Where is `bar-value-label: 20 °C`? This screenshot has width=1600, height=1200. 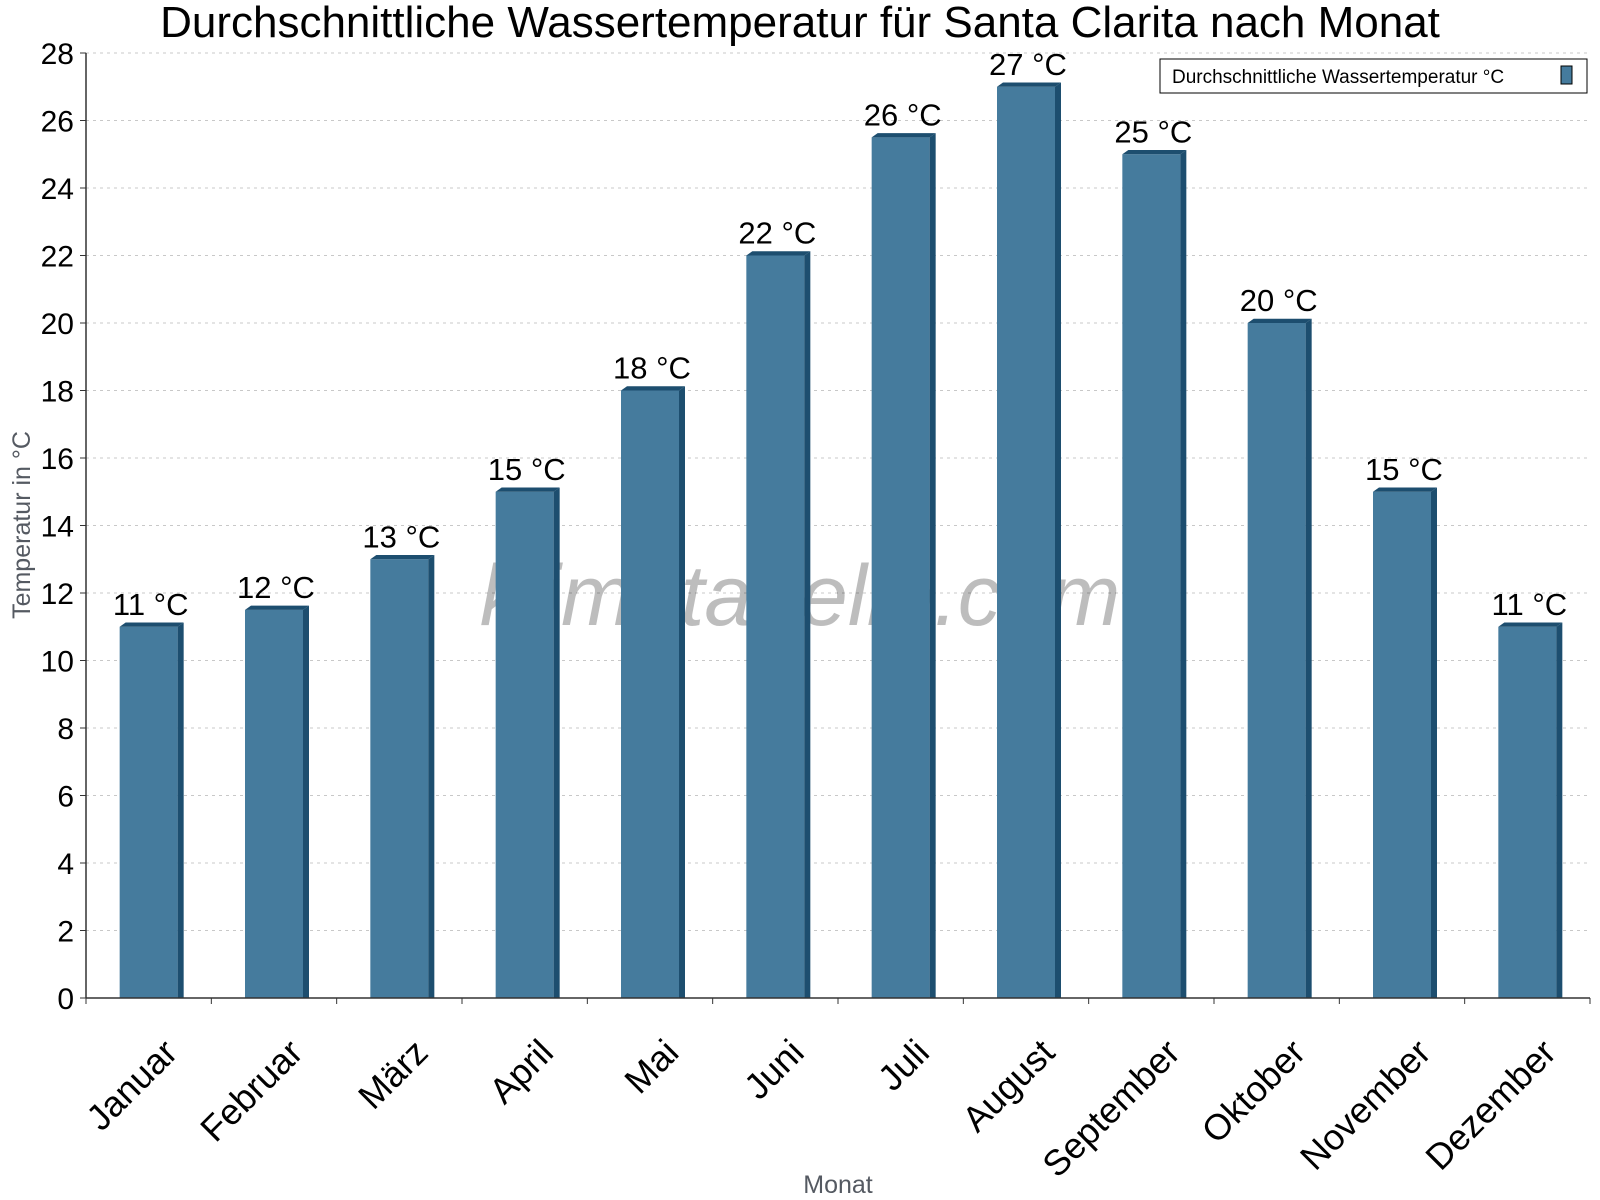
bar-value-label: 20 °C is located at coordinates (1279, 300).